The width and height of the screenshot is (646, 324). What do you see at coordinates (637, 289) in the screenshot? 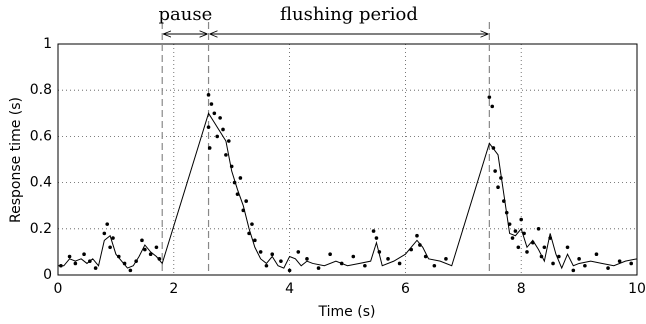
I see `x-tick-label: 10` at bounding box center [637, 289].